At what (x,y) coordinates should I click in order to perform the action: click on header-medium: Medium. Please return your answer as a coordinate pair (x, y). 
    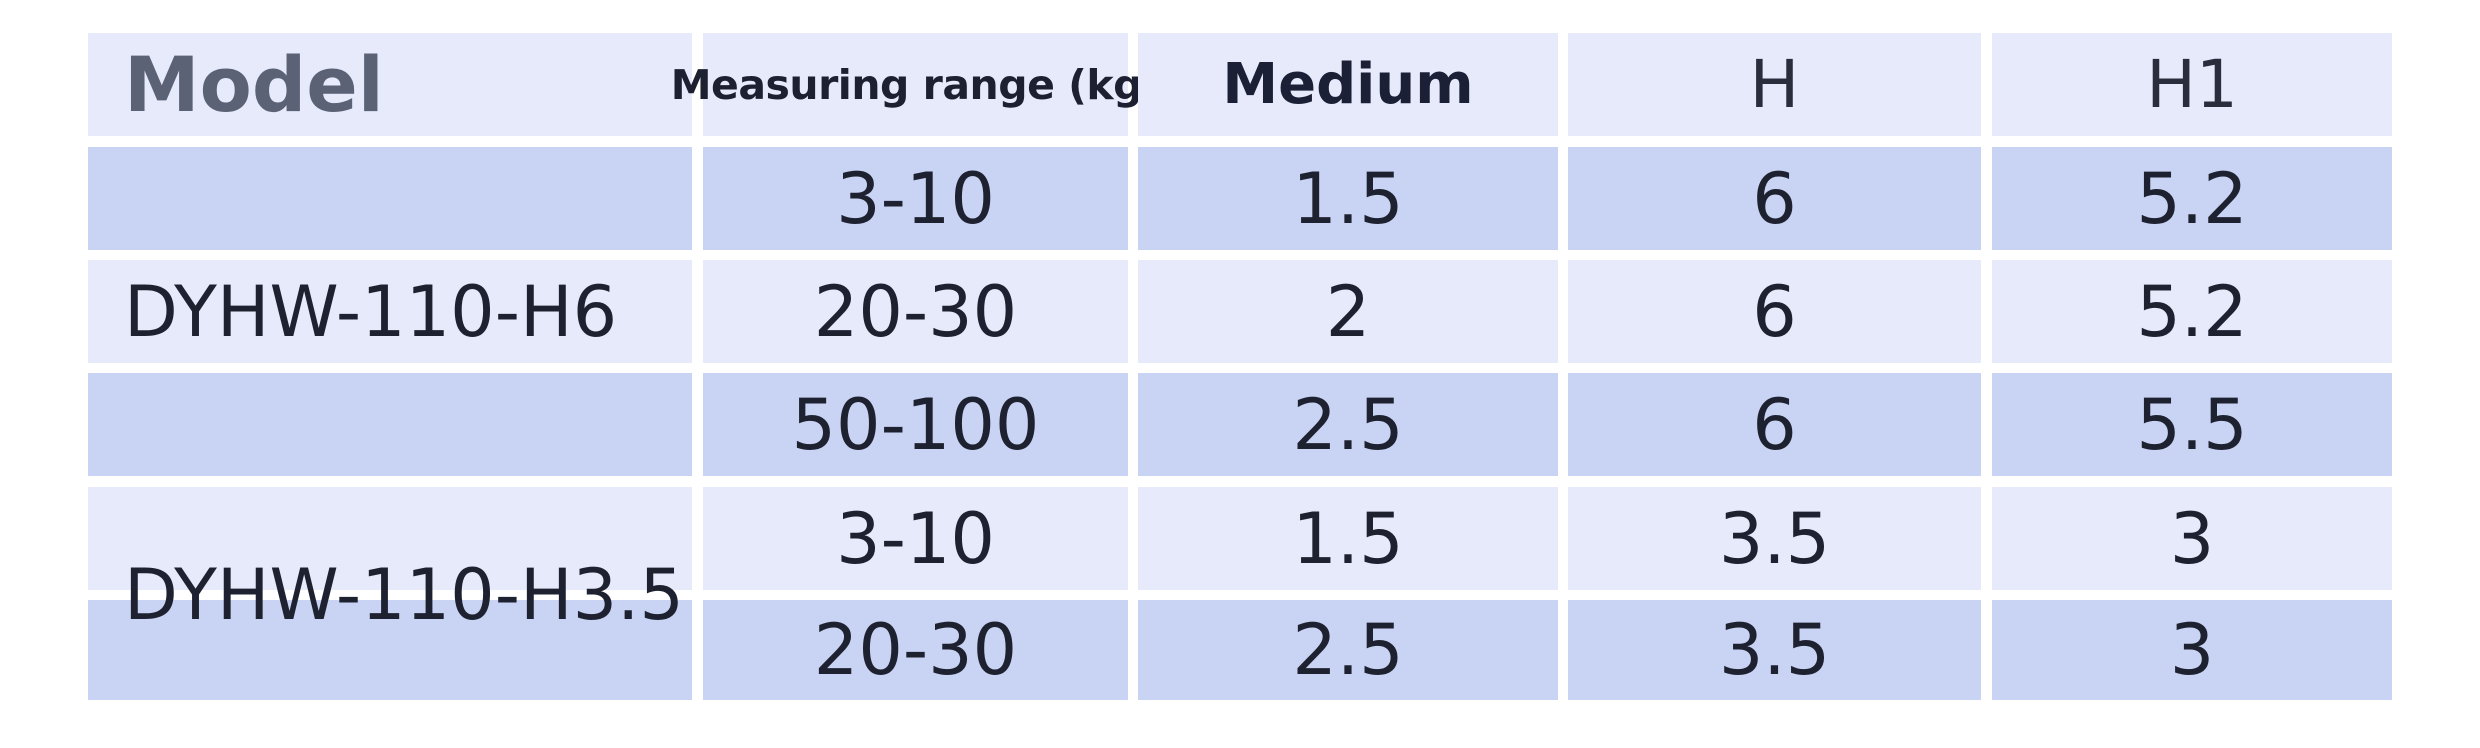
    Looking at the image, I should click on (1348, 84).